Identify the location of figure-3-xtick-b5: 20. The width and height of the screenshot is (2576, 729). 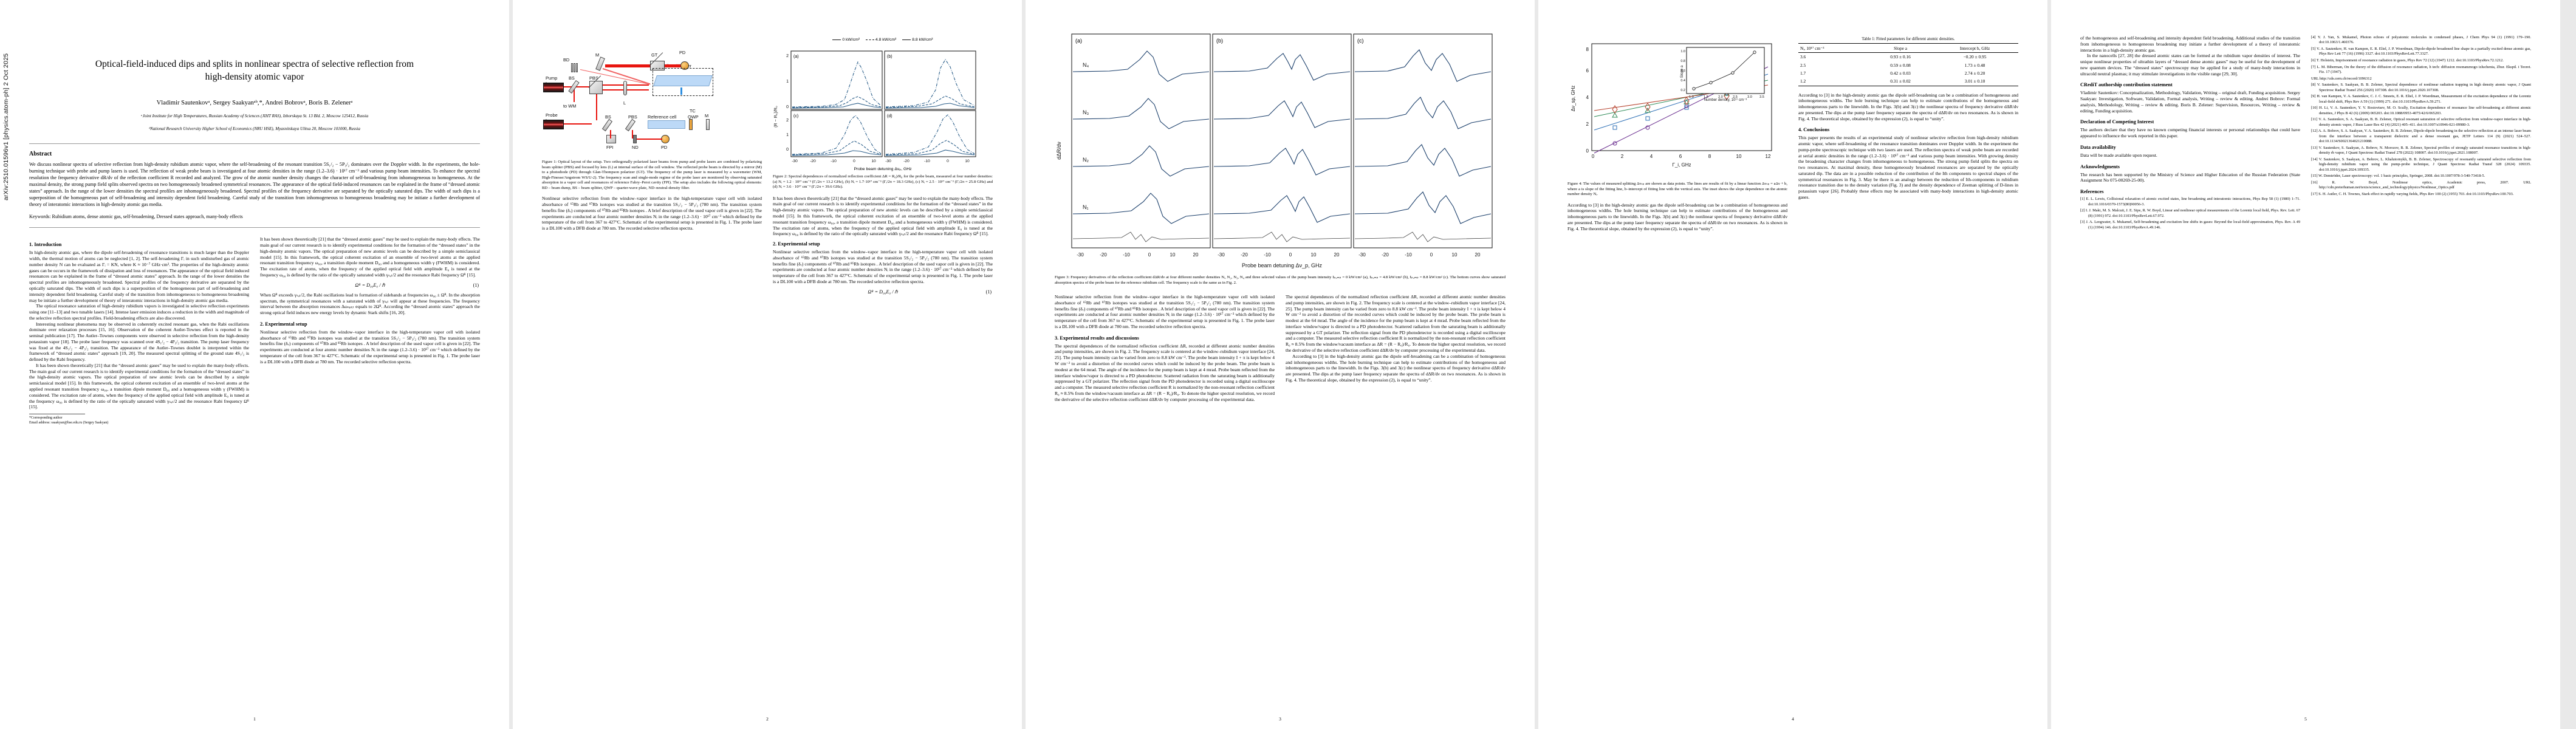
(1337, 255).